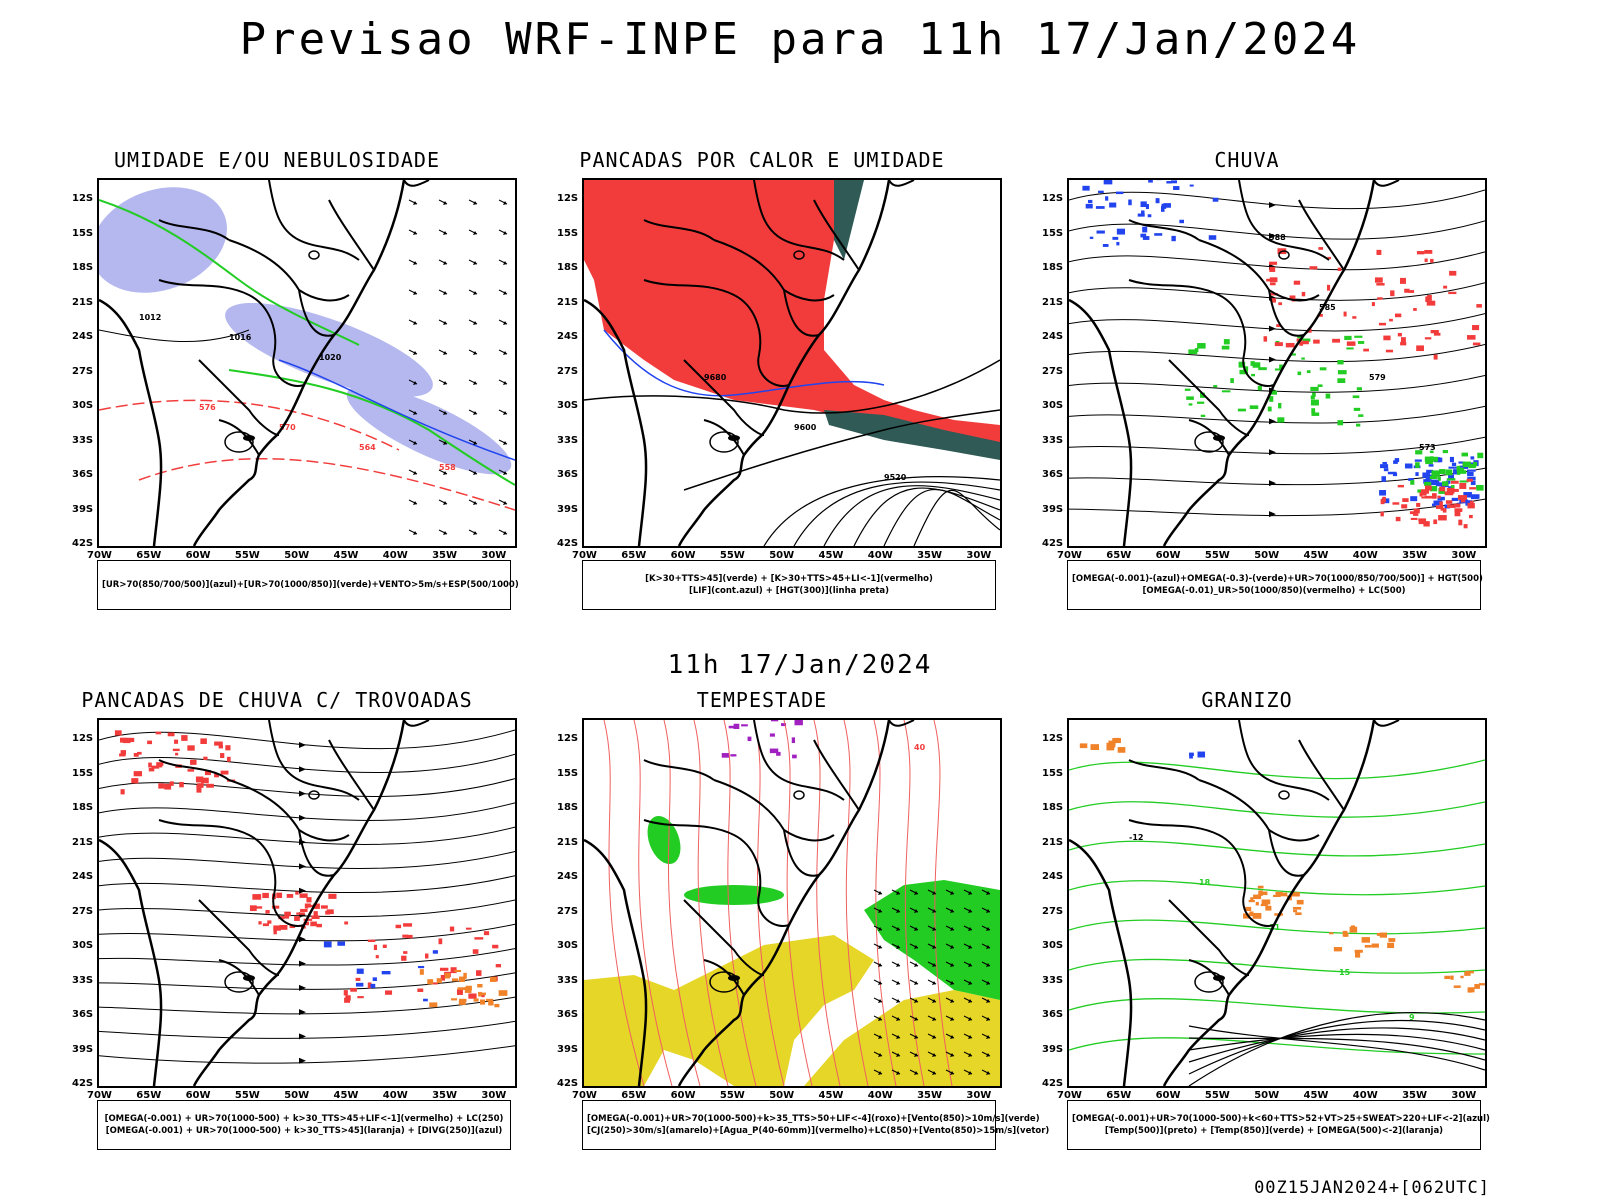  I want to click on hgt-label: 579, so click(1377, 377).